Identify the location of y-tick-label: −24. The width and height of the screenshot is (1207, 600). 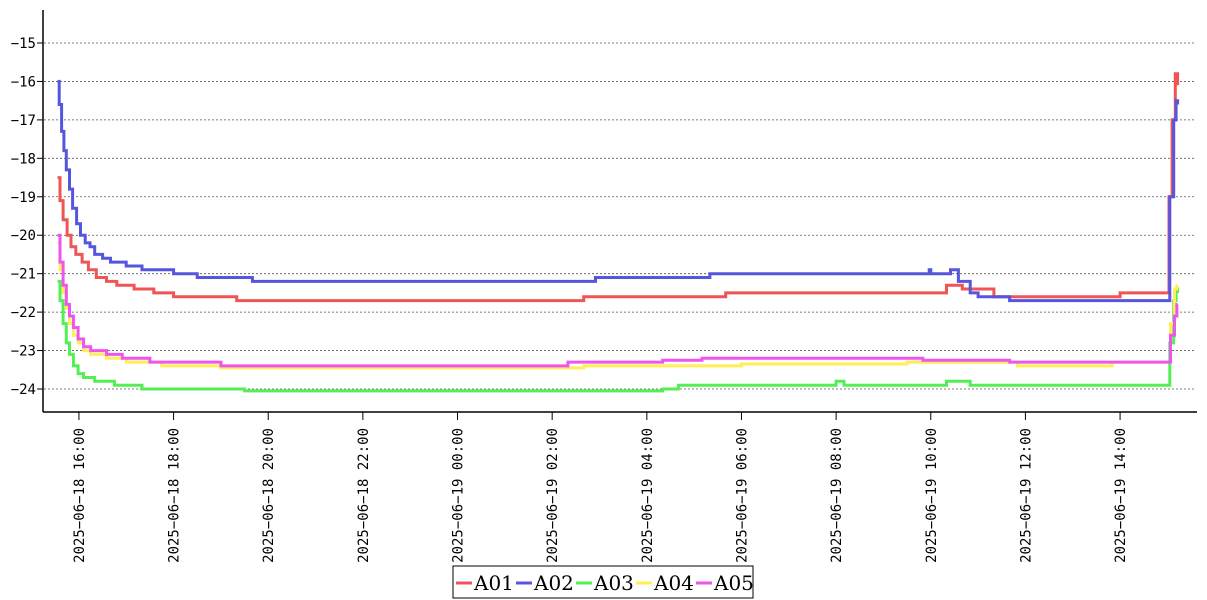
(23, 390).